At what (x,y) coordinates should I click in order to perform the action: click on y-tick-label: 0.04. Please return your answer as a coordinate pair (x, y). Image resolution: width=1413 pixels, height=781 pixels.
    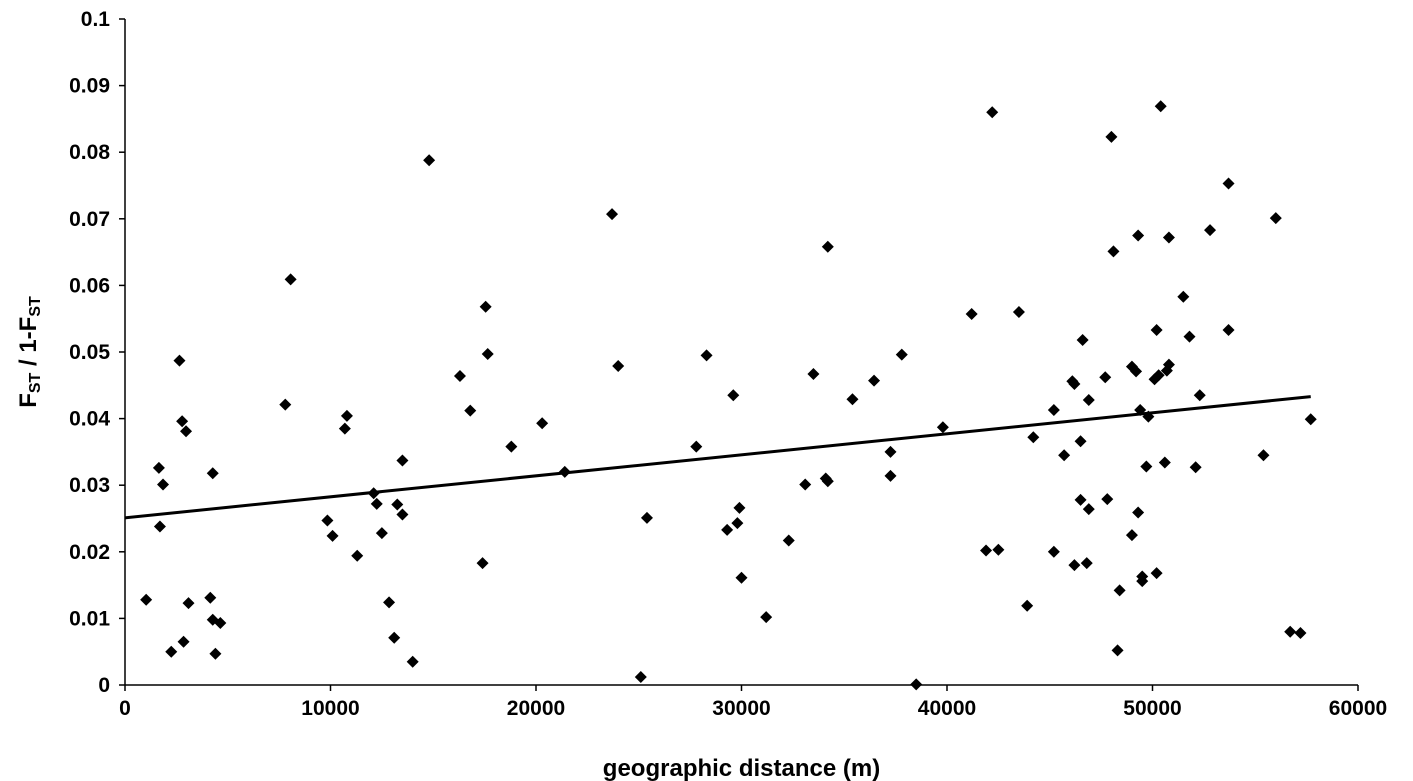
    Looking at the image, I should click on (89, 419).